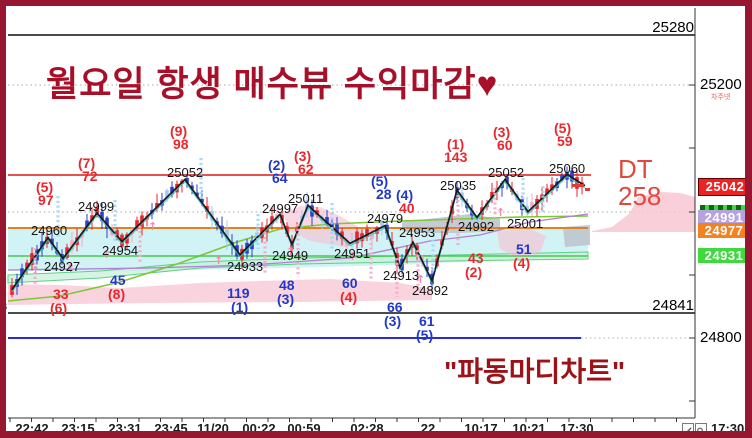 This screenshot has height=438, width=752. I want to click on dt-annotation-line2: 258, so click(640, 196).